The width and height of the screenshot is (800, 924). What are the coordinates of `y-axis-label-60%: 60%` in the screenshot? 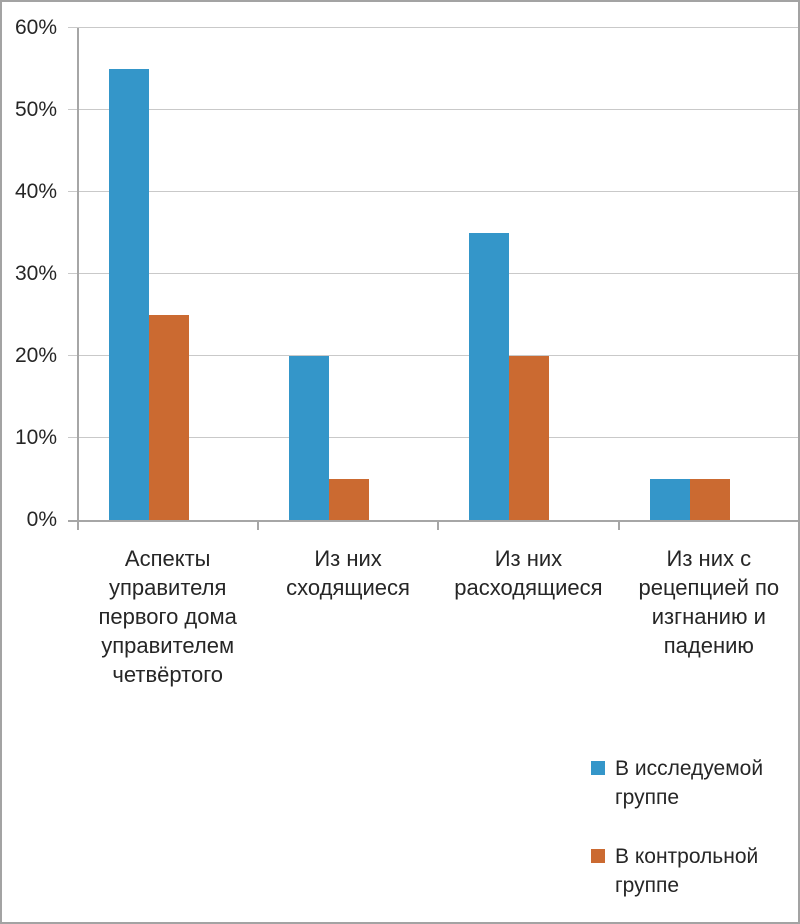 It's located at (35, 27).